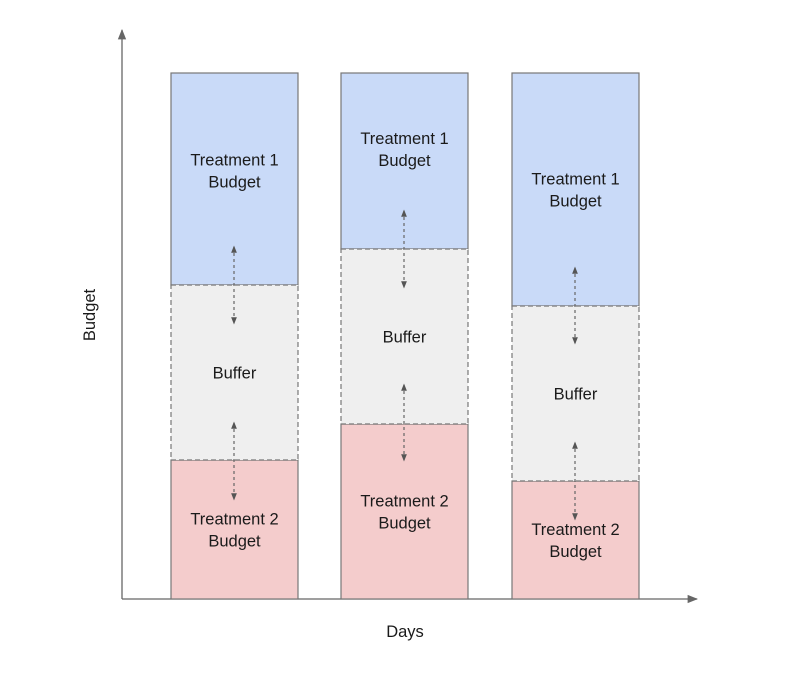 The image size is (802, 678). I want to click on budget-column-2: Treatment 1 Budget Buffer Treatment 2 Budget, so click(404, 336).